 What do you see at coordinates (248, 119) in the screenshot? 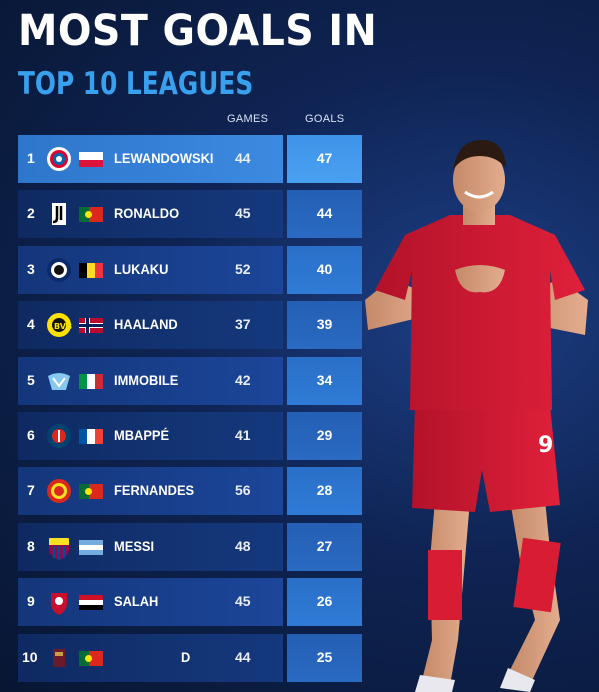
I see `games-column-header: GAMES` at bounding box center [248, 119].